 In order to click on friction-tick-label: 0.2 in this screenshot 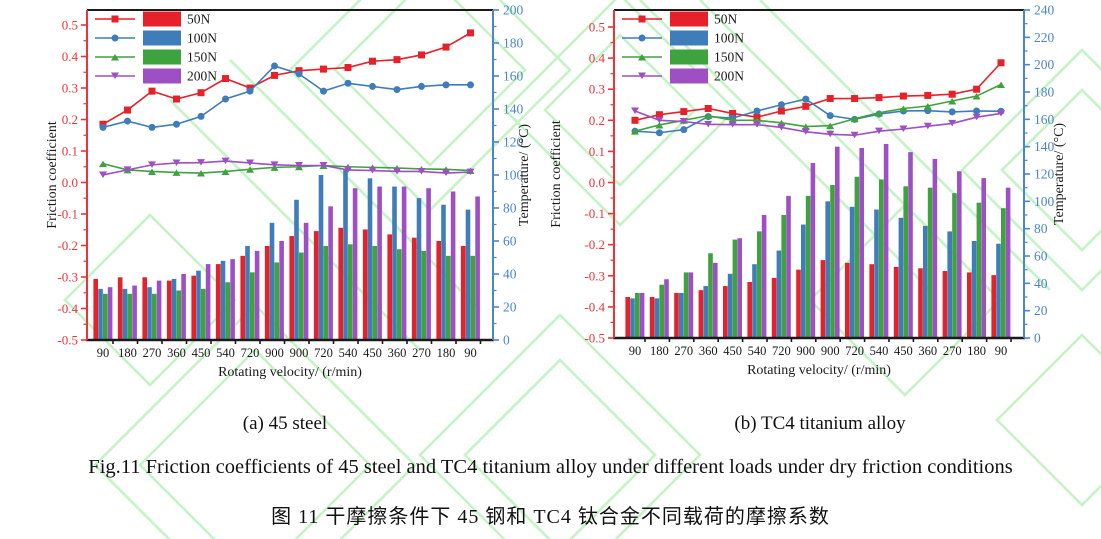, I will do `click(597, 120)`.